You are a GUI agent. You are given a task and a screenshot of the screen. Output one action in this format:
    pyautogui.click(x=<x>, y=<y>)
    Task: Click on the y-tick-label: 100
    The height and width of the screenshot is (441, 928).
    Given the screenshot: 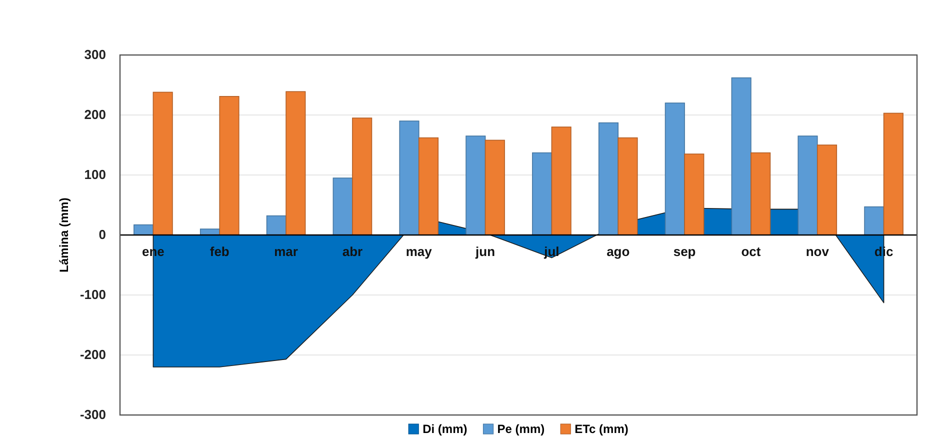 What is the action you would take?
    pyautogui.click(x=95, y=174)
    